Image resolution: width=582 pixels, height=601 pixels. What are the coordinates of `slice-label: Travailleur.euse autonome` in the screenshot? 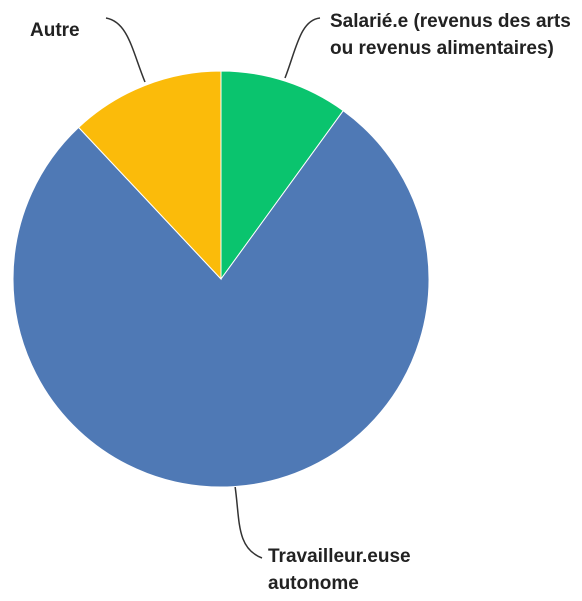 It's located at (339, 570).